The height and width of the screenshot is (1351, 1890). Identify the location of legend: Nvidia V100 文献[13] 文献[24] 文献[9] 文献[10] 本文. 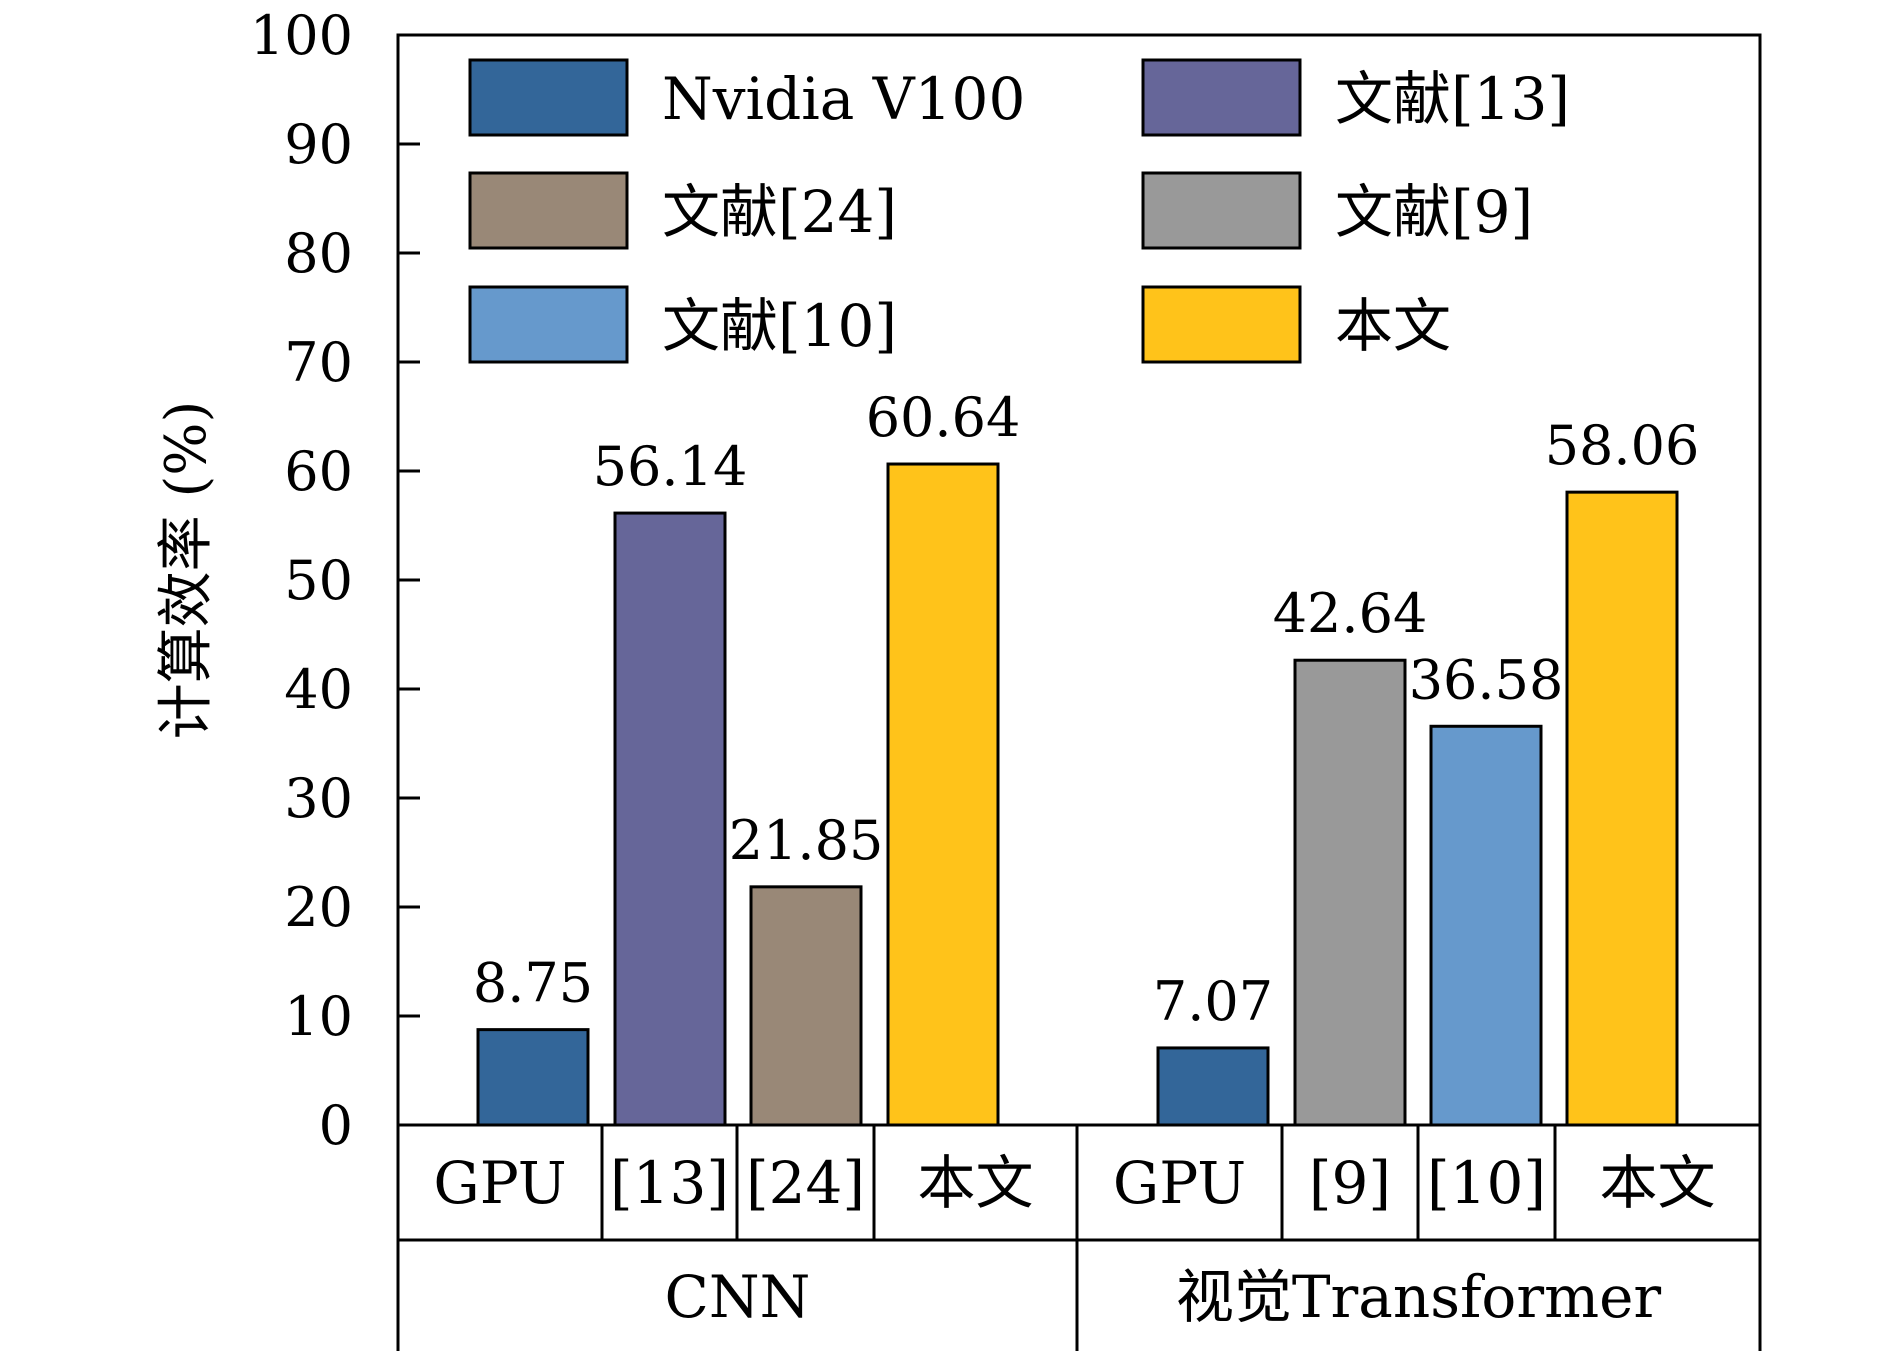
(1019, 211).